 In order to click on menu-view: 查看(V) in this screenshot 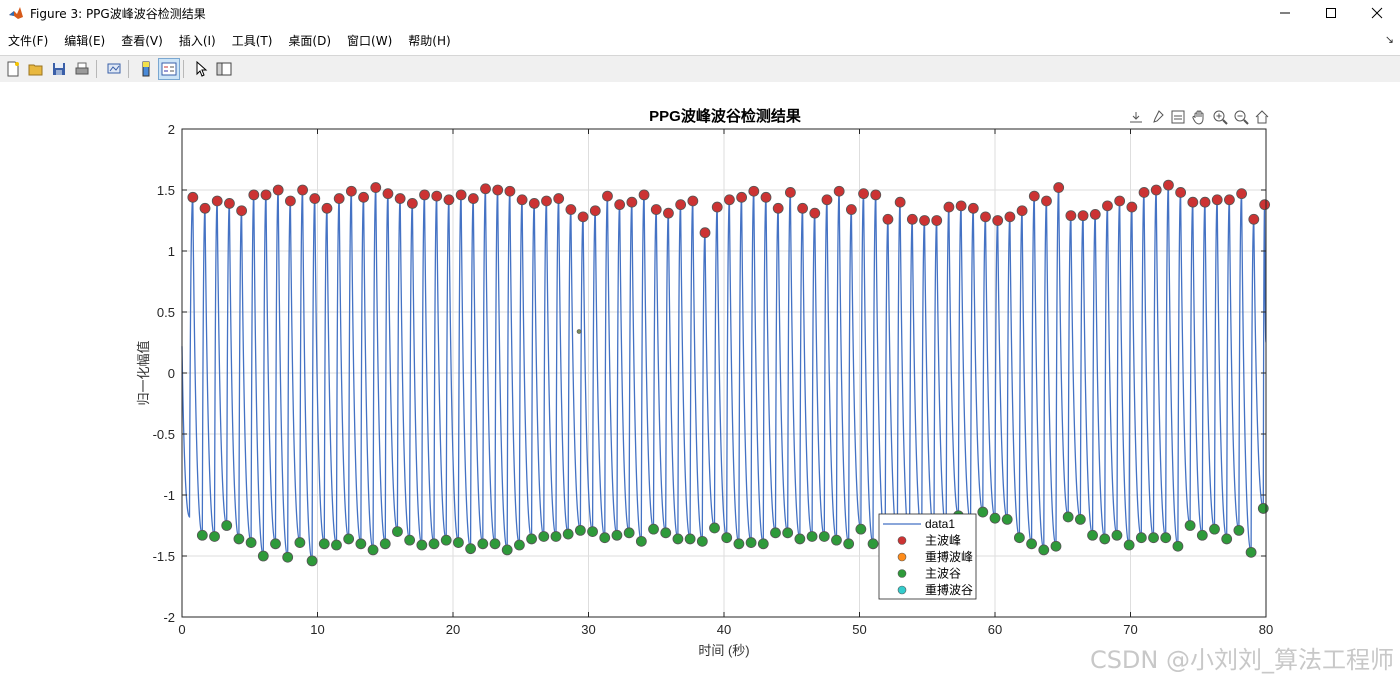, I will do `click(142, 41)`.